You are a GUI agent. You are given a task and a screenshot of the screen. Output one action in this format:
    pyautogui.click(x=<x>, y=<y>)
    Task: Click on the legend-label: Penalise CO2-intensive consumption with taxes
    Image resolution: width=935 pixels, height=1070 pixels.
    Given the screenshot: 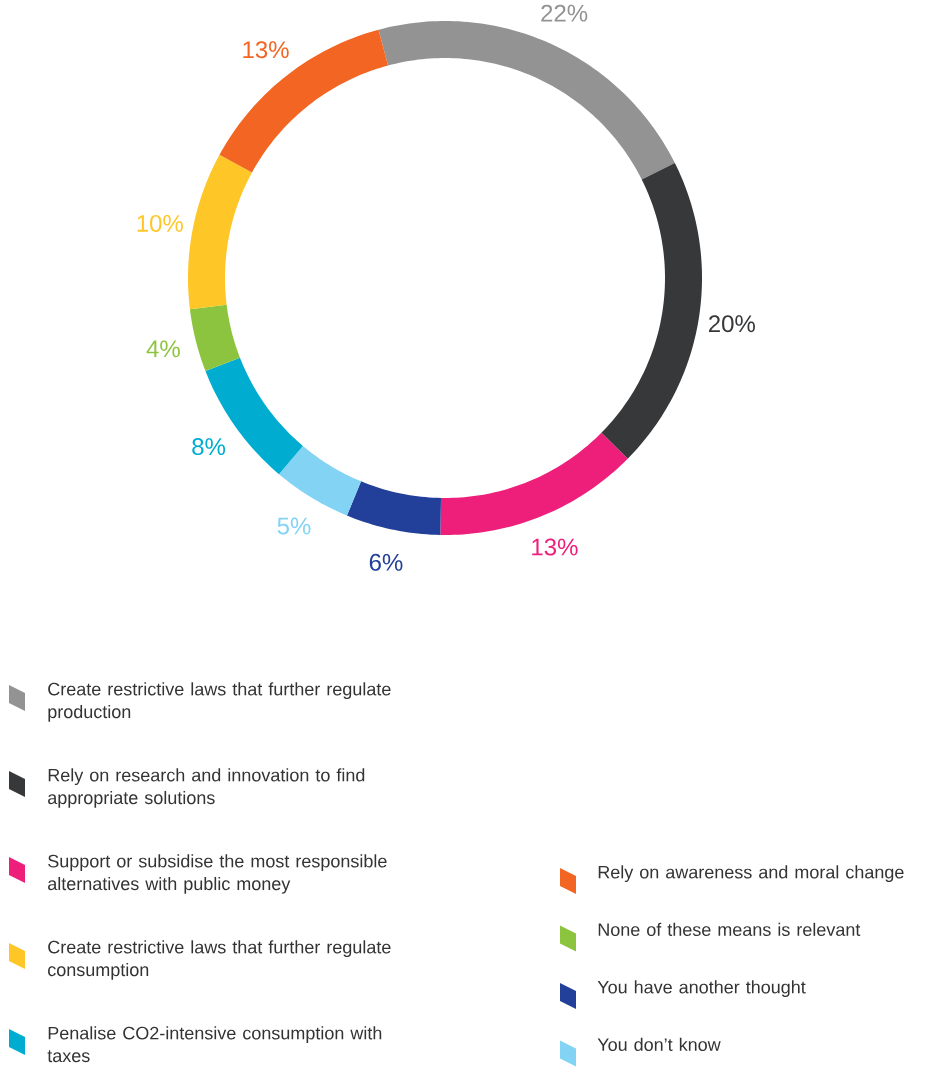 What is the action you would take?
    pyautogui.click(x=214, y=1044)
    